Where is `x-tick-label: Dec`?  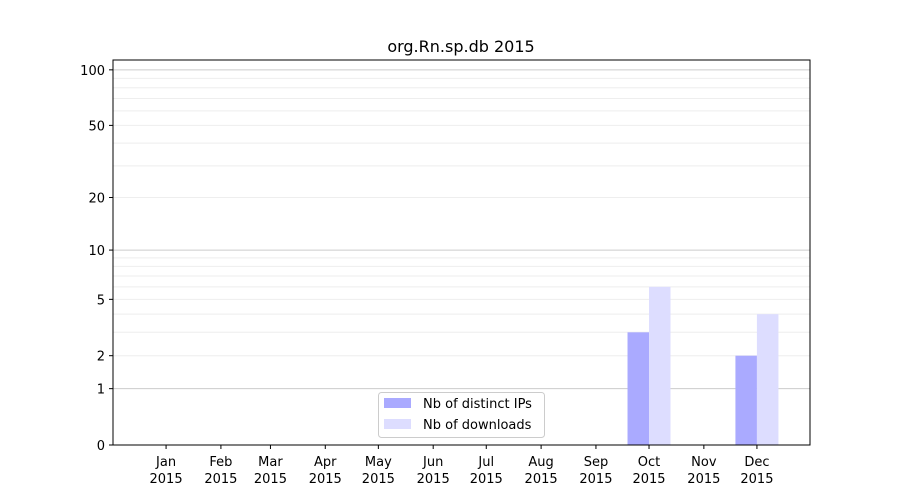
x-tick-label: Dec is located at coordinates (756, 462).